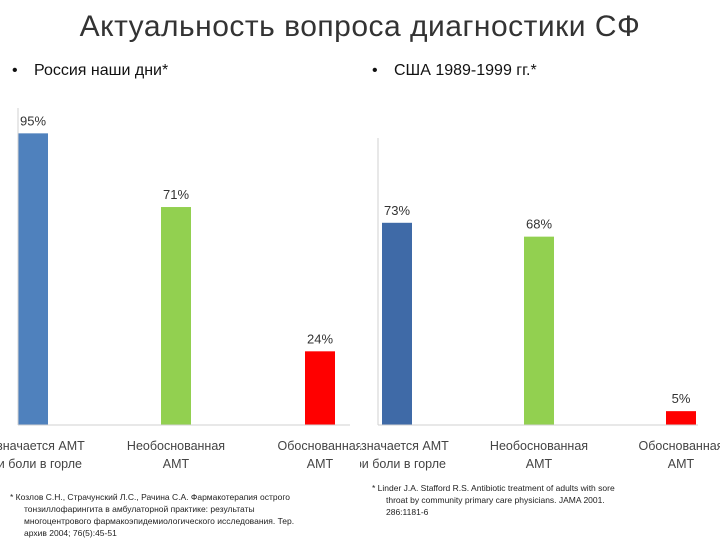  What do you see at coordinates (407, 512) in the screenshot?
I see `footnote-line: 286:1181-6` at bounding box center [407, 512].